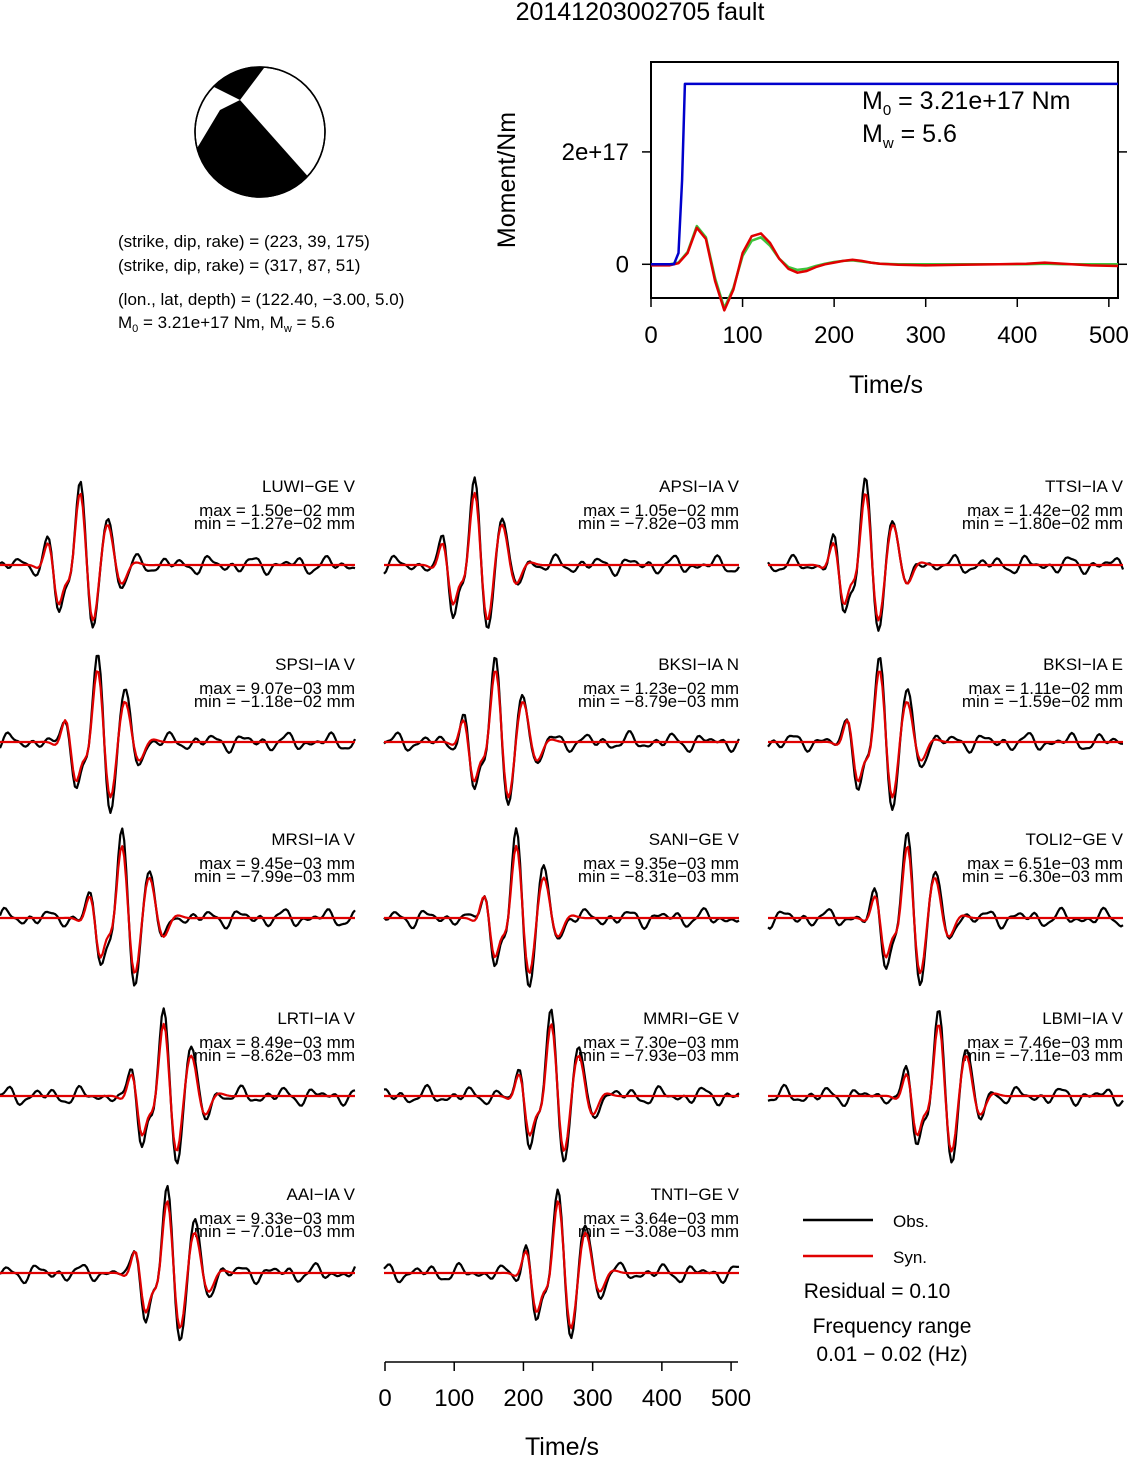 Image resolution: width=1137 pixels, height=1457 pixels. I want to click on moment-xtick-label: 500, so click(1109, 335).